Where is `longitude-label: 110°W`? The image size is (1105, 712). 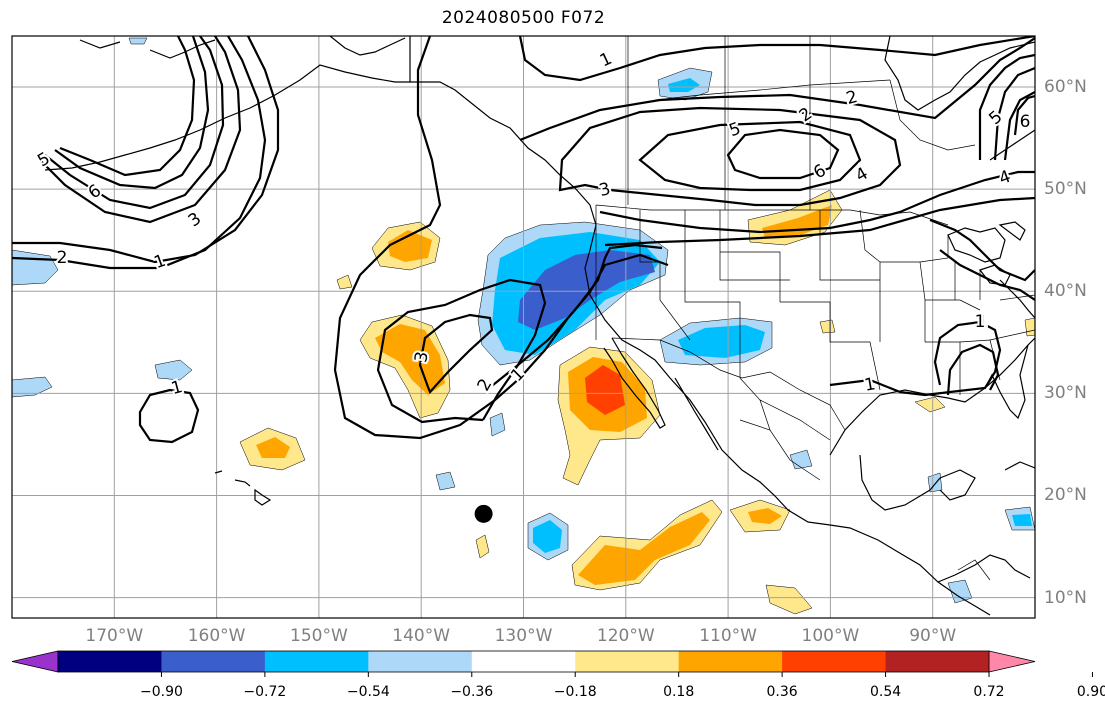 longitude-label: 110°W is located at coordinates (728, 636).